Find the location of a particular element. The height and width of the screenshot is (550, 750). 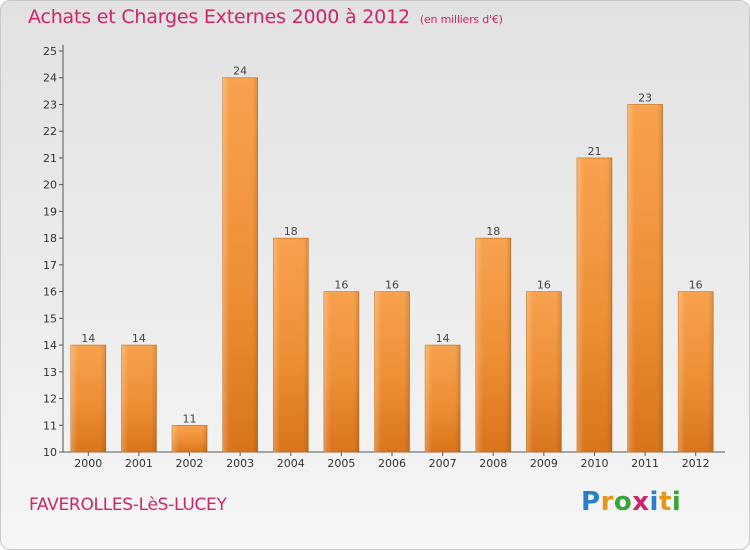

logo-letter: x is located at coordinates (641, 502).